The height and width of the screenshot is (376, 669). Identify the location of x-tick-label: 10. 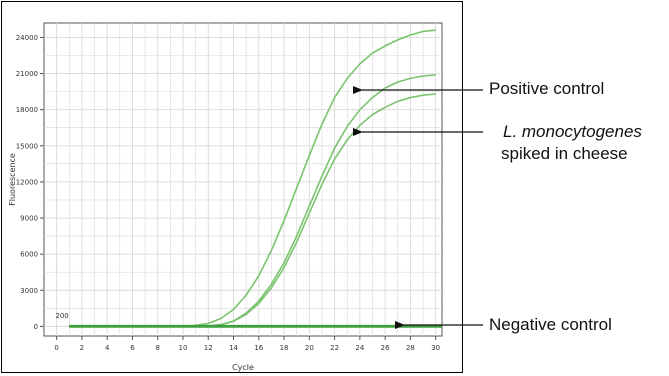
(183, 348).